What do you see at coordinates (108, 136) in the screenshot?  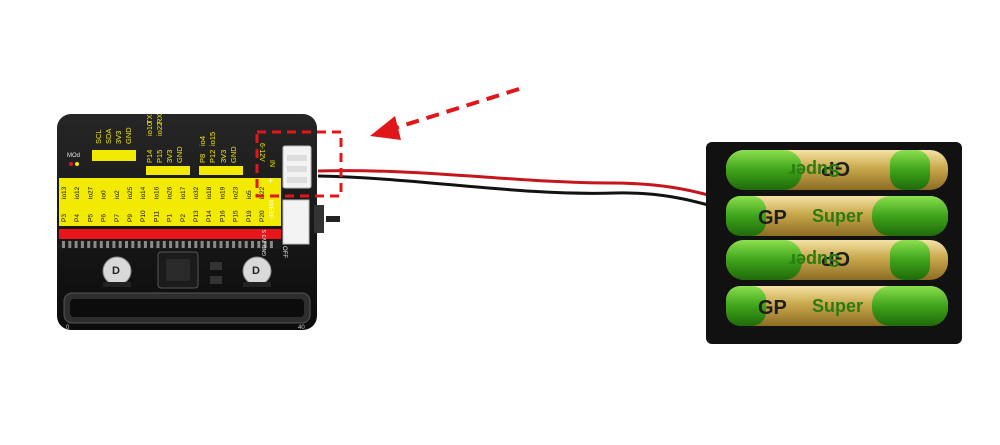 I see `label-sda: SDA` at bounding box center [108, 136].